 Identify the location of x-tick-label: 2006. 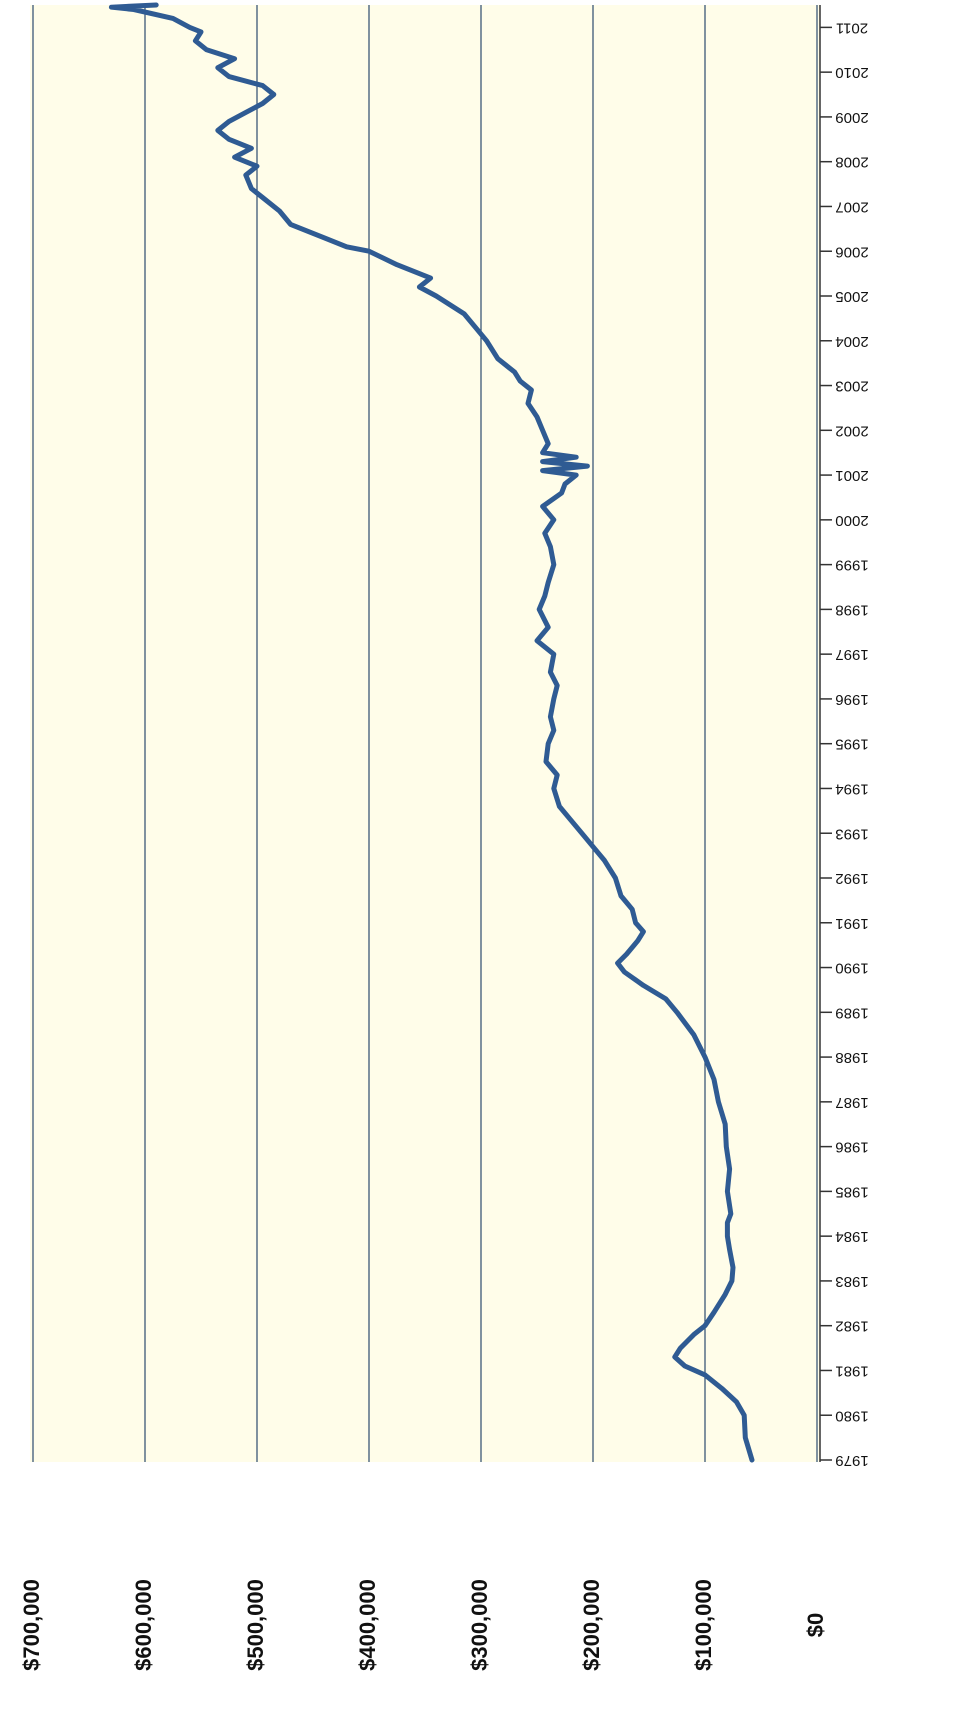
(851, 251).